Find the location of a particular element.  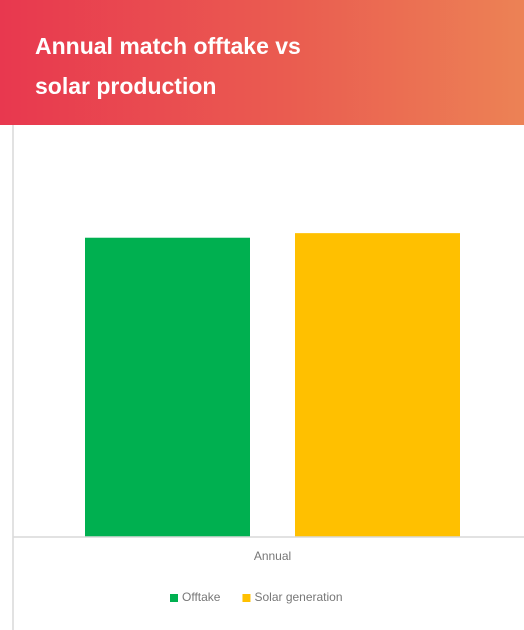

legend-label: Solar generation is located at coordinates (298, 597).